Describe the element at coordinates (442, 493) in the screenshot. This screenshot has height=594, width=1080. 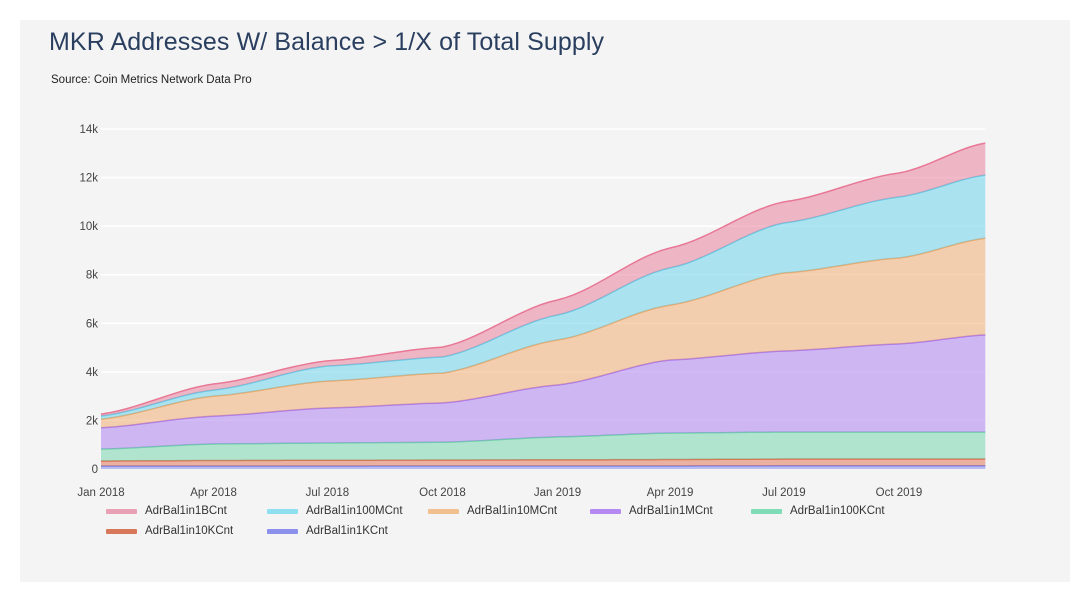
I see `x-tick-label: Oct 2018` at that location.